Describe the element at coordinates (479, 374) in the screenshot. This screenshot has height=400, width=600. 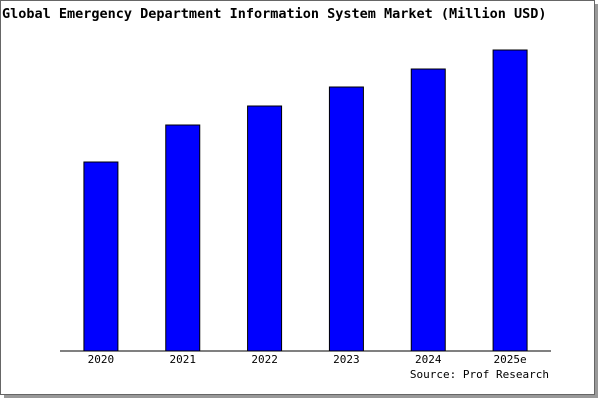
I see `source-note: Source: Prof Research` at that location.